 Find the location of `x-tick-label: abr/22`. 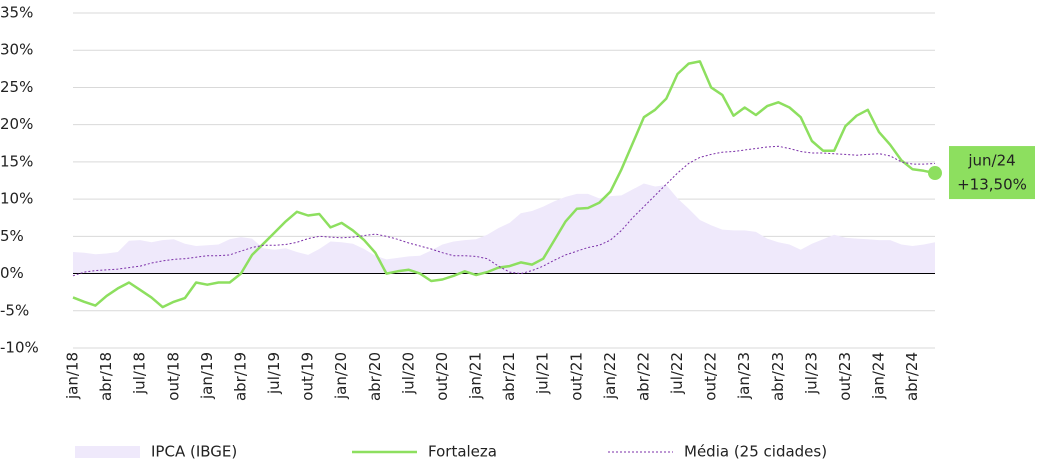

x-tick-label: abr/22 is located at coordinates (643, 376).